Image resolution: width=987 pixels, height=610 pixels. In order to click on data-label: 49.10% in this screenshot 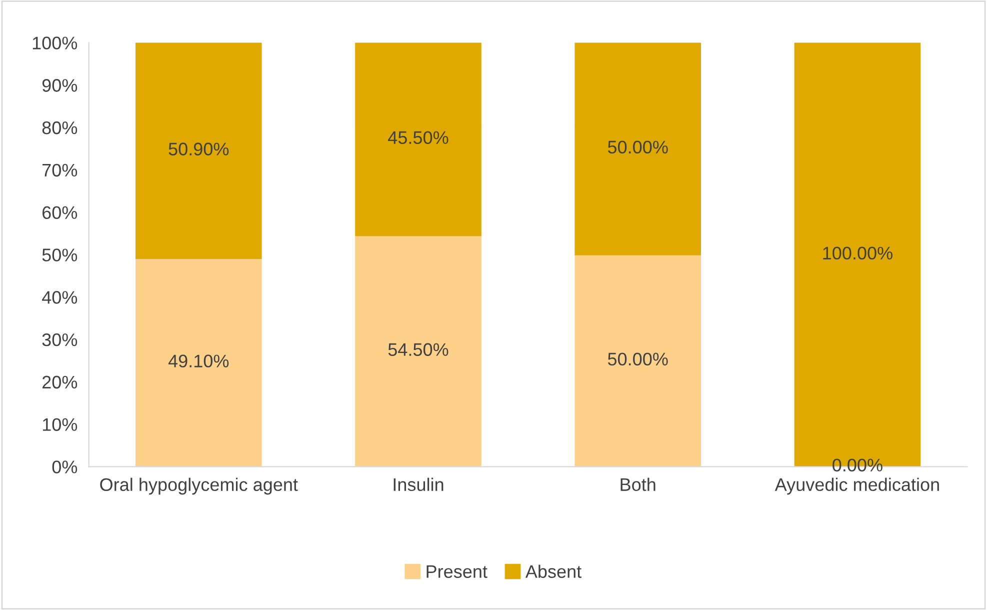, I will do `click(198, 361)`.